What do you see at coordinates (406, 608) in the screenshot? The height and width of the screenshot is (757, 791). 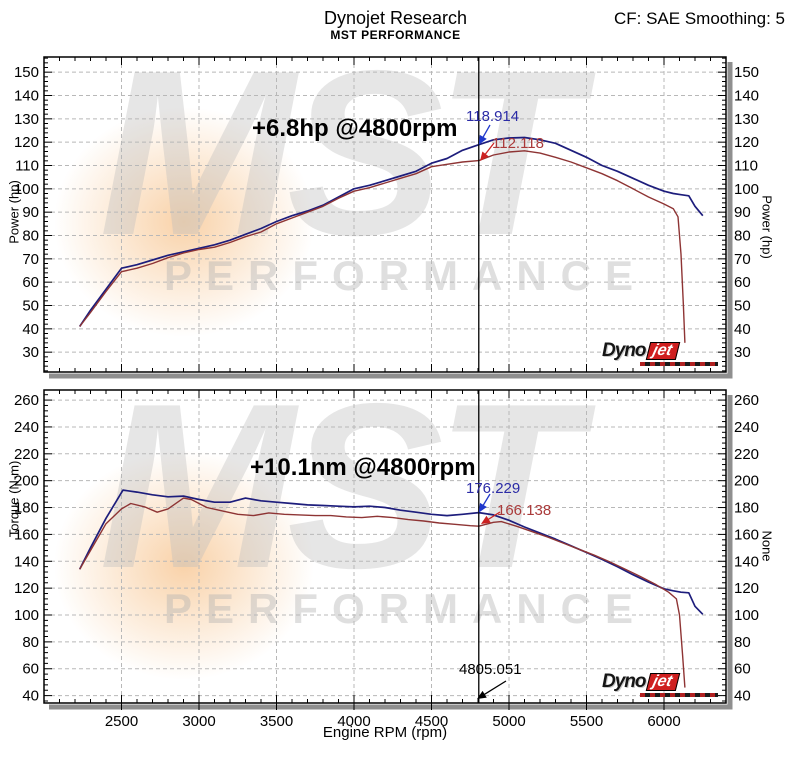 I see `watermark-text-small: PERFORMANCE` at bounding box center [406, 608].